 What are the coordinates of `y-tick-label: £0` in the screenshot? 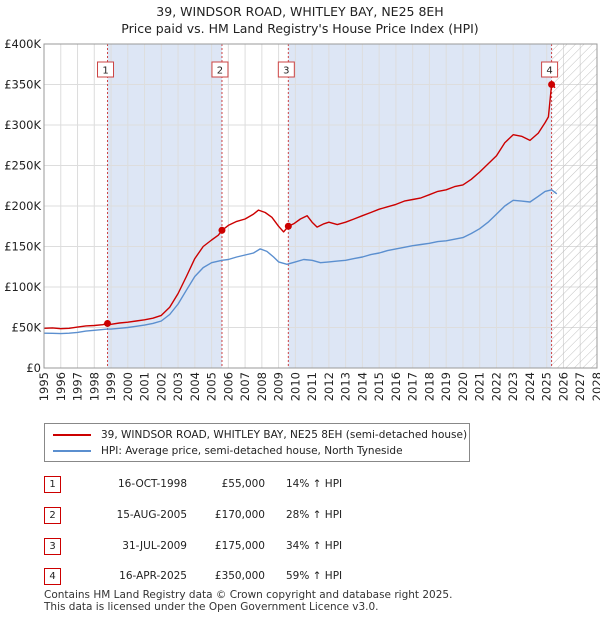 It's located at (33, 368).